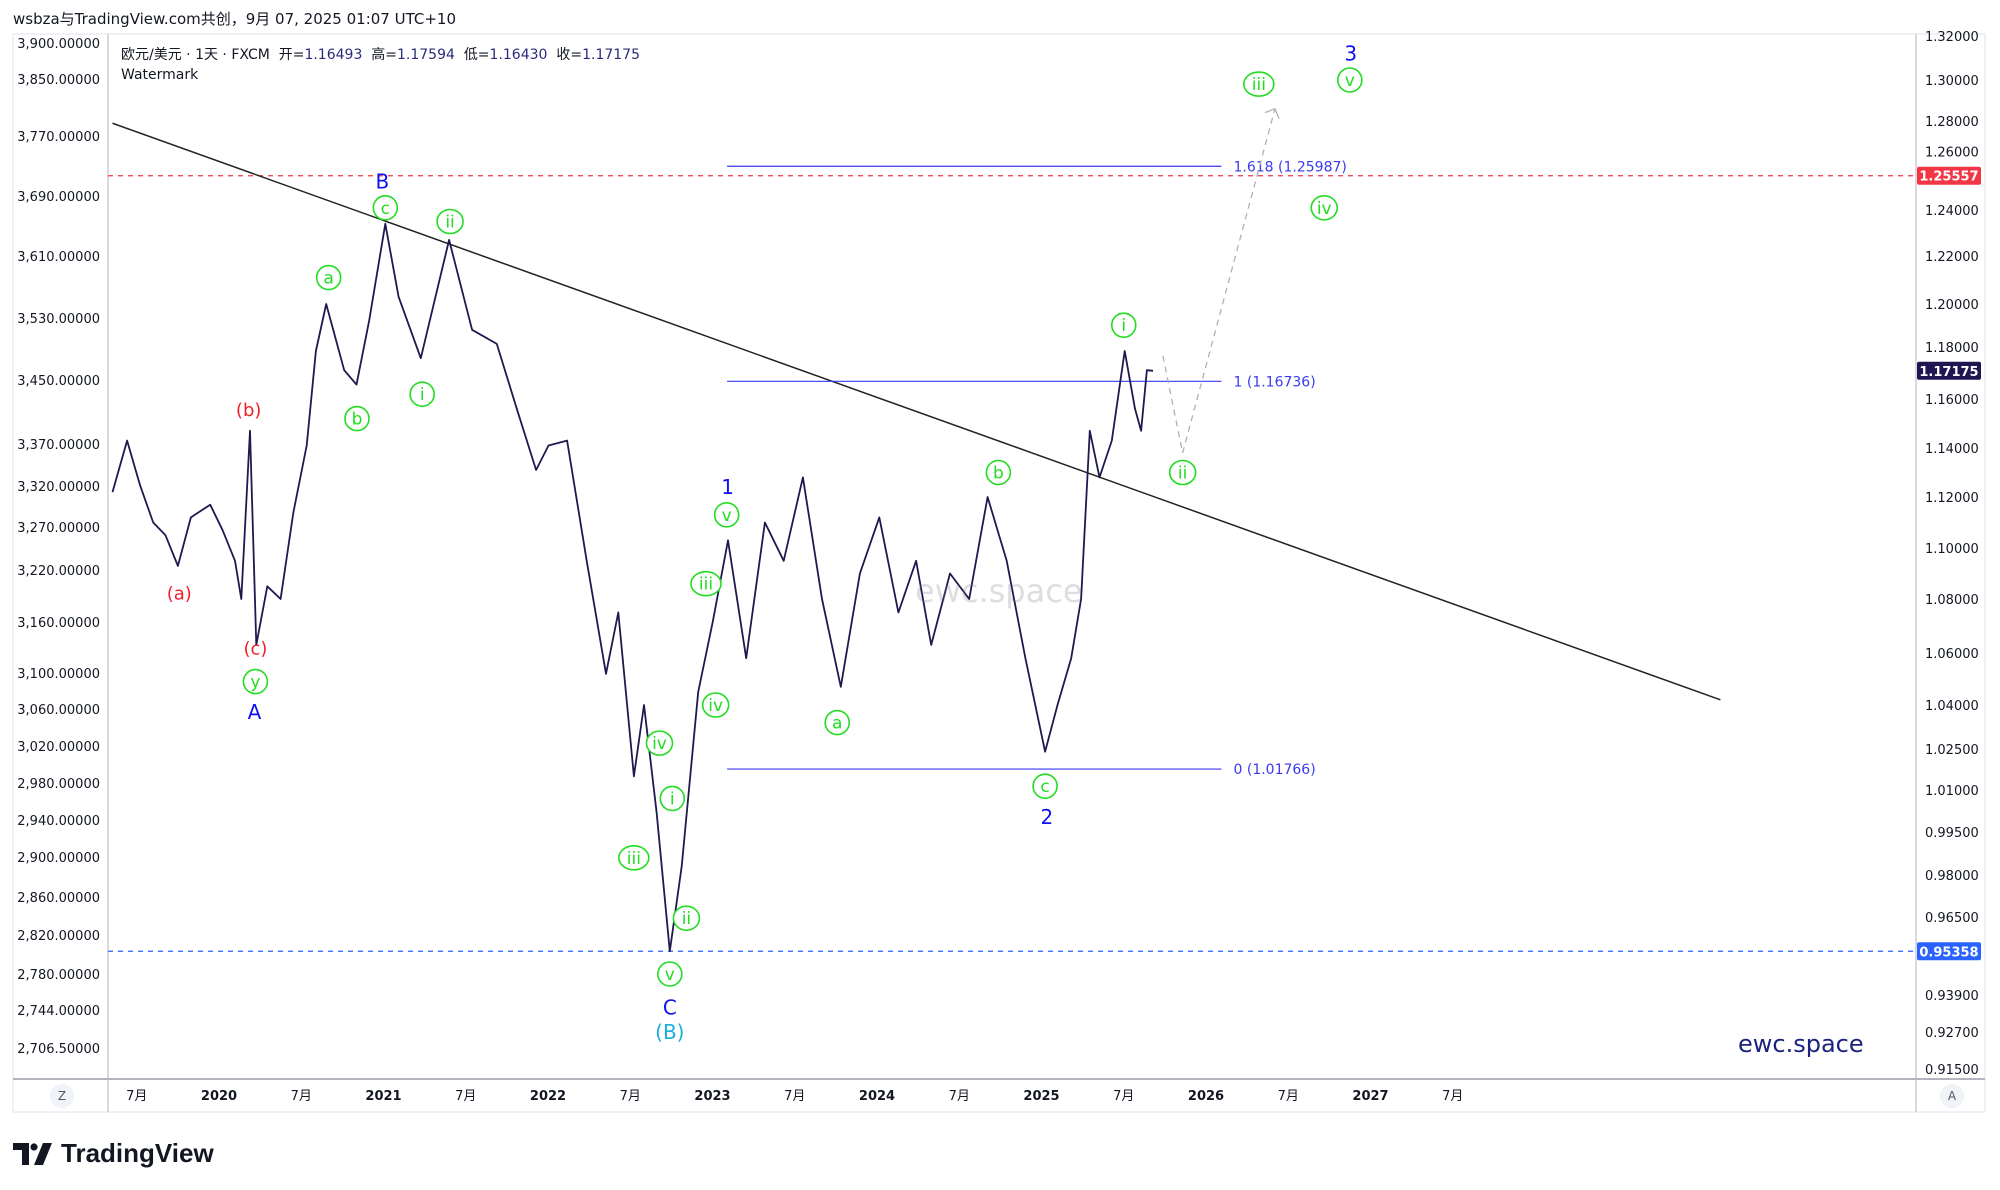 This screenshot has height=1190, width=2000. What do you see at coordinates (1952, 706) in the screenshot?
I see `right-axis-tick: 1.04000` at bounding box center [1952, 706].